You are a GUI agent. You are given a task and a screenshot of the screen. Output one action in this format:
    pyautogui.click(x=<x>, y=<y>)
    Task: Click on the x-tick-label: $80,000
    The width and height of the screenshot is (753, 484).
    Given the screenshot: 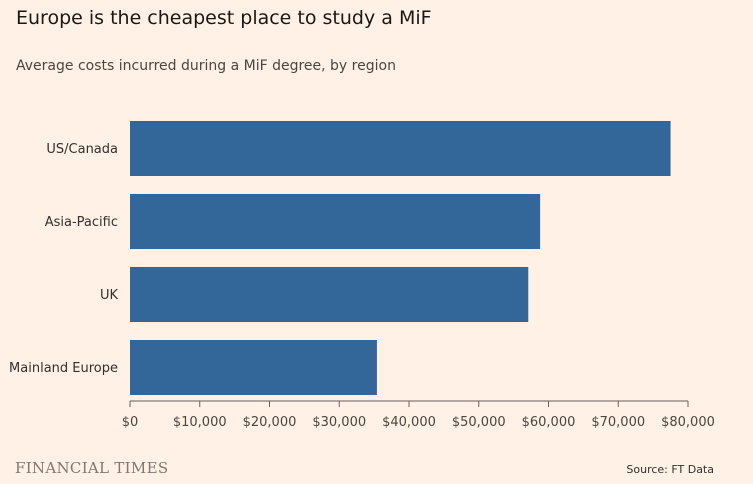 What is the action you would take?
    pyautogui.click(x=688, y=422)
    